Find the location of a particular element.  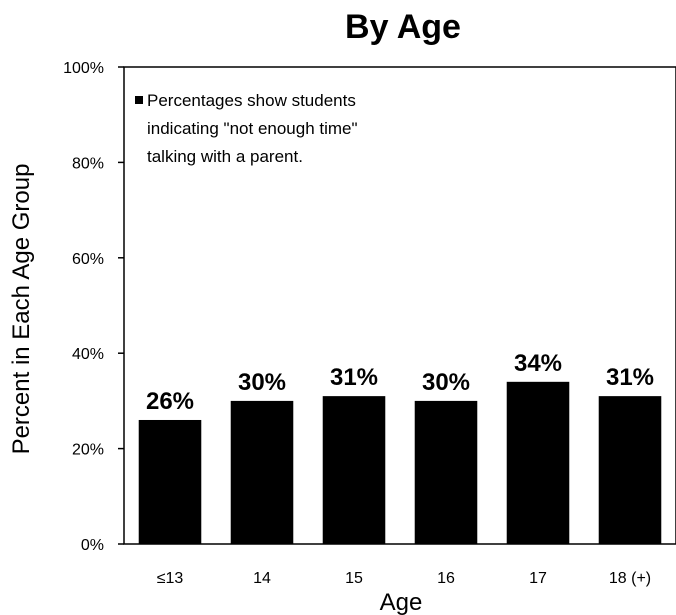

legend-line-2: indicating "not enough time" is located at coordinates (252, 128).